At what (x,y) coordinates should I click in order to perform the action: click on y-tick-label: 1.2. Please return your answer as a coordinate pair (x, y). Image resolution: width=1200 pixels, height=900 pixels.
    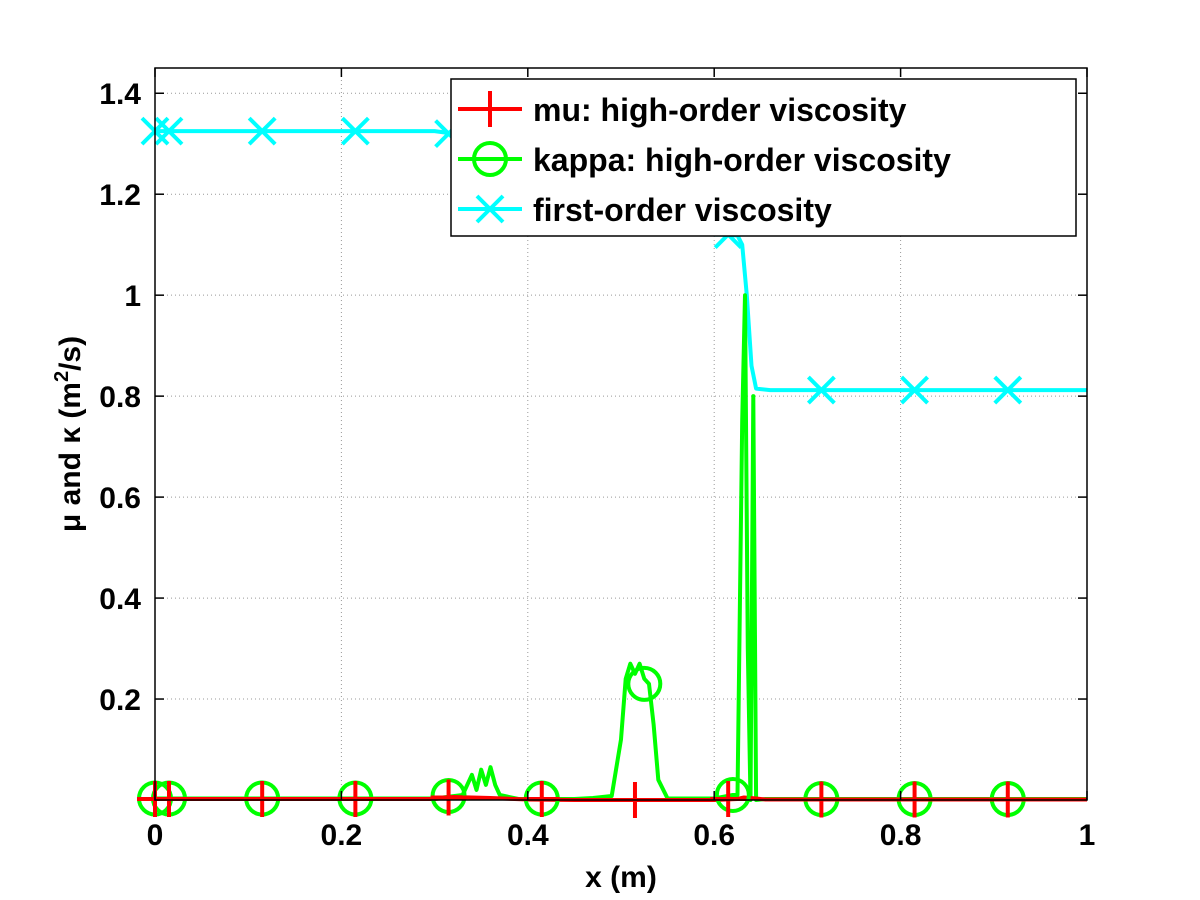
    Looking at the image, I should click on (120, 195).